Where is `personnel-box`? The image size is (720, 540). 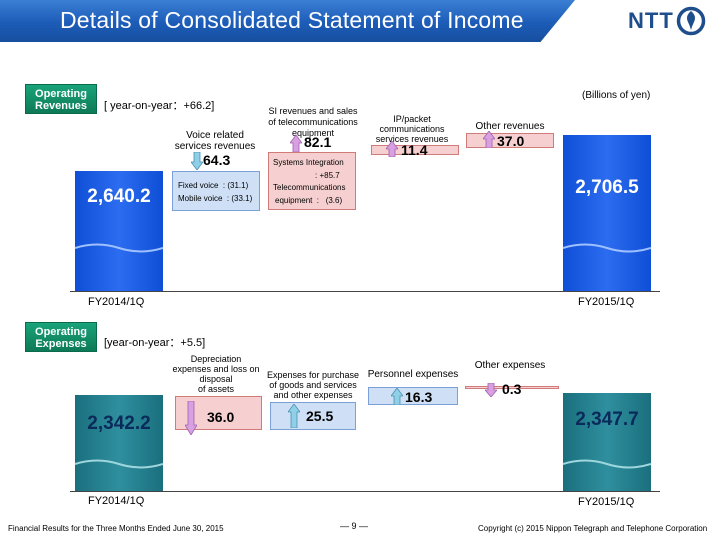
personnel-box is located at coordinates (413, 396).